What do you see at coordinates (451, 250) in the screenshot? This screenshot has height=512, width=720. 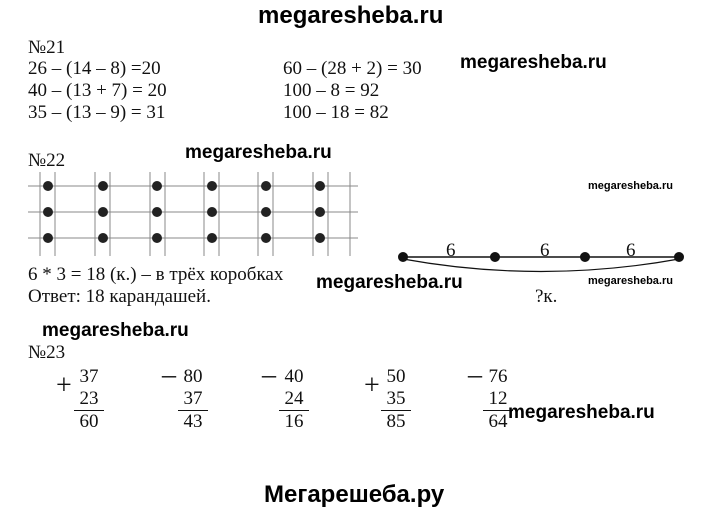 I see `segment-label-1: 6` at bounding box center [451, 250].